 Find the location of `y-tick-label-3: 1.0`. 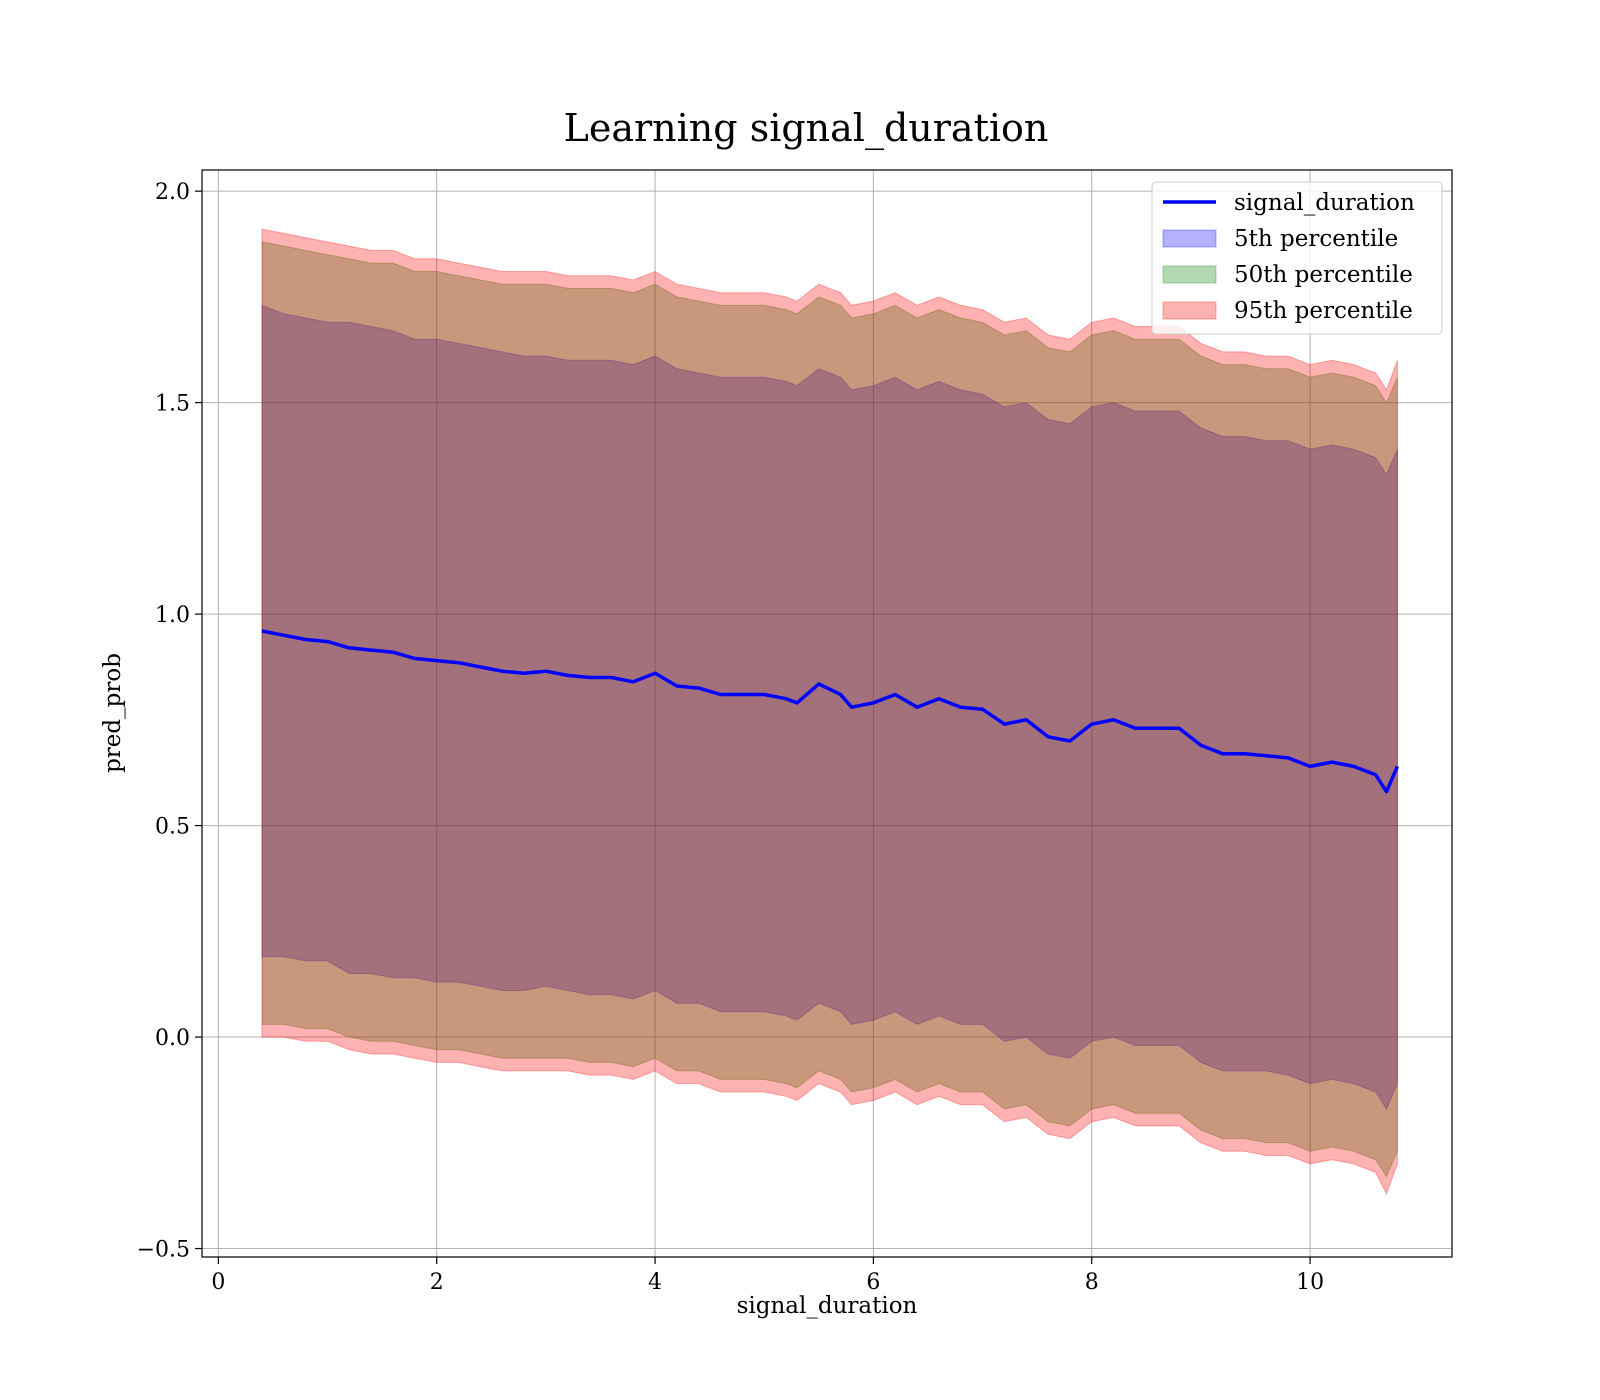

y-tick-label-3: 1.0 is located at coordinates (172, 615).